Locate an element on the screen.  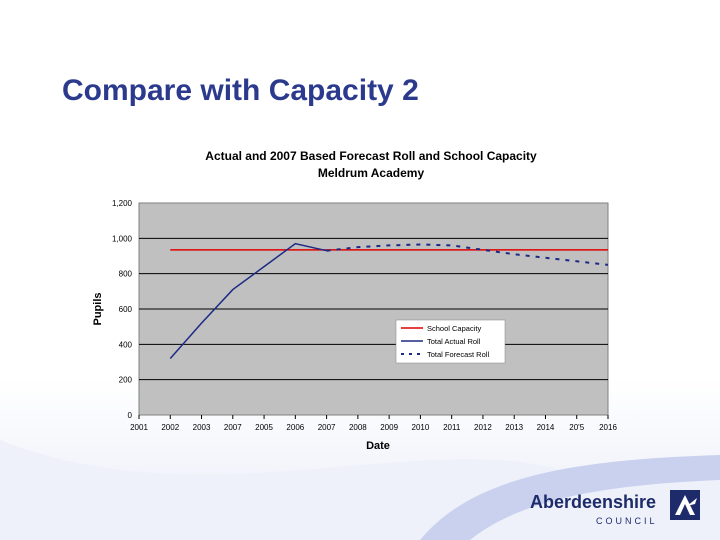
series-line-total-actual-roll is located at coordinates (248, 300).